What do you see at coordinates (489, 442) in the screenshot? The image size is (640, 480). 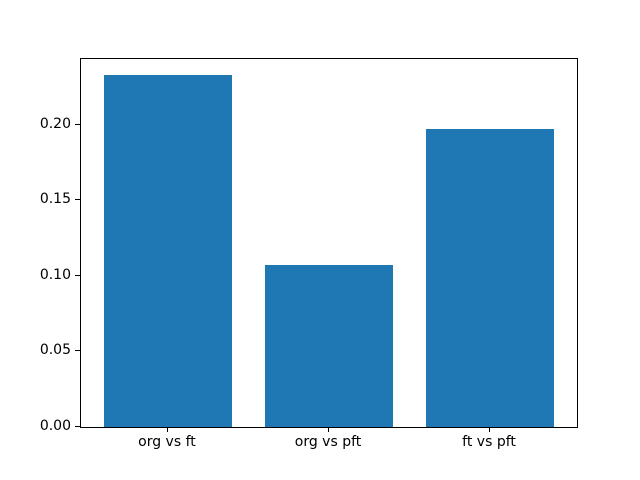 I see `x-tick-label: ft vs pft` at bounding box center [489, 442].